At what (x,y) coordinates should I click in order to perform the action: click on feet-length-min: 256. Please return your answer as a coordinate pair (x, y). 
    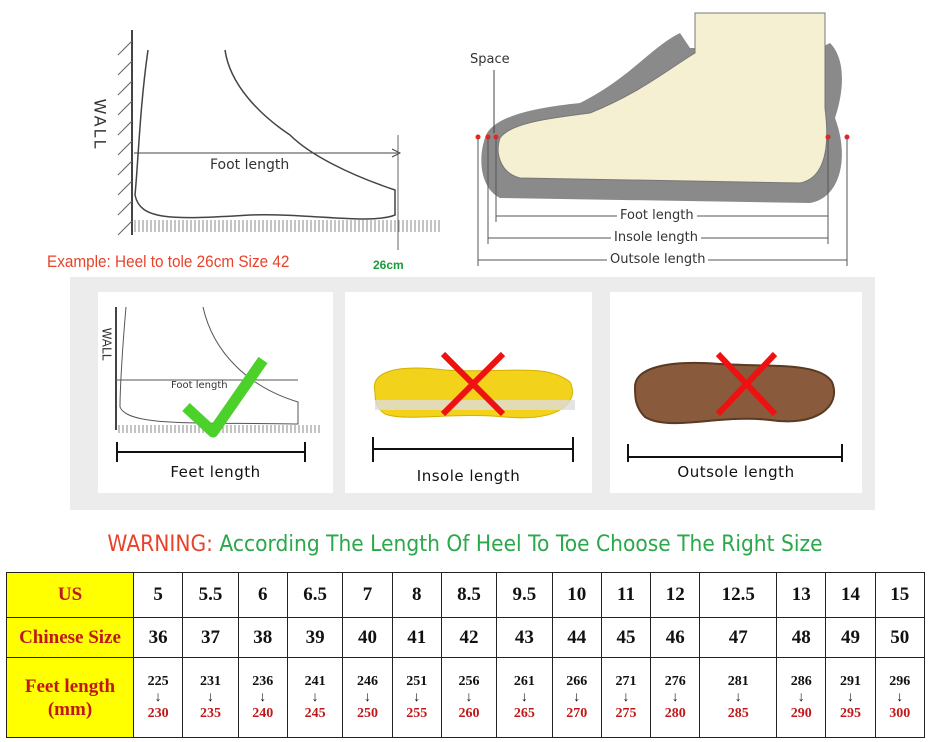
    Looking at the image, I should click on (469, 681).